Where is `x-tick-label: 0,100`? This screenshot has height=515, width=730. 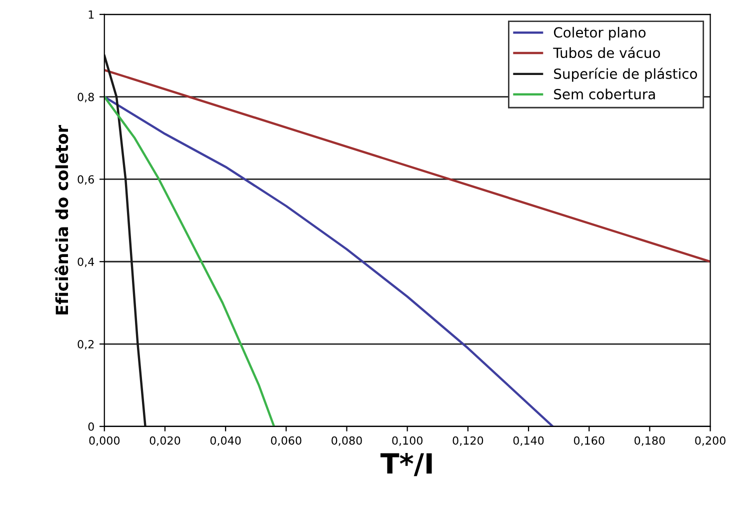 x-tick-label: 0,100 is located at coordinates (407, 441).